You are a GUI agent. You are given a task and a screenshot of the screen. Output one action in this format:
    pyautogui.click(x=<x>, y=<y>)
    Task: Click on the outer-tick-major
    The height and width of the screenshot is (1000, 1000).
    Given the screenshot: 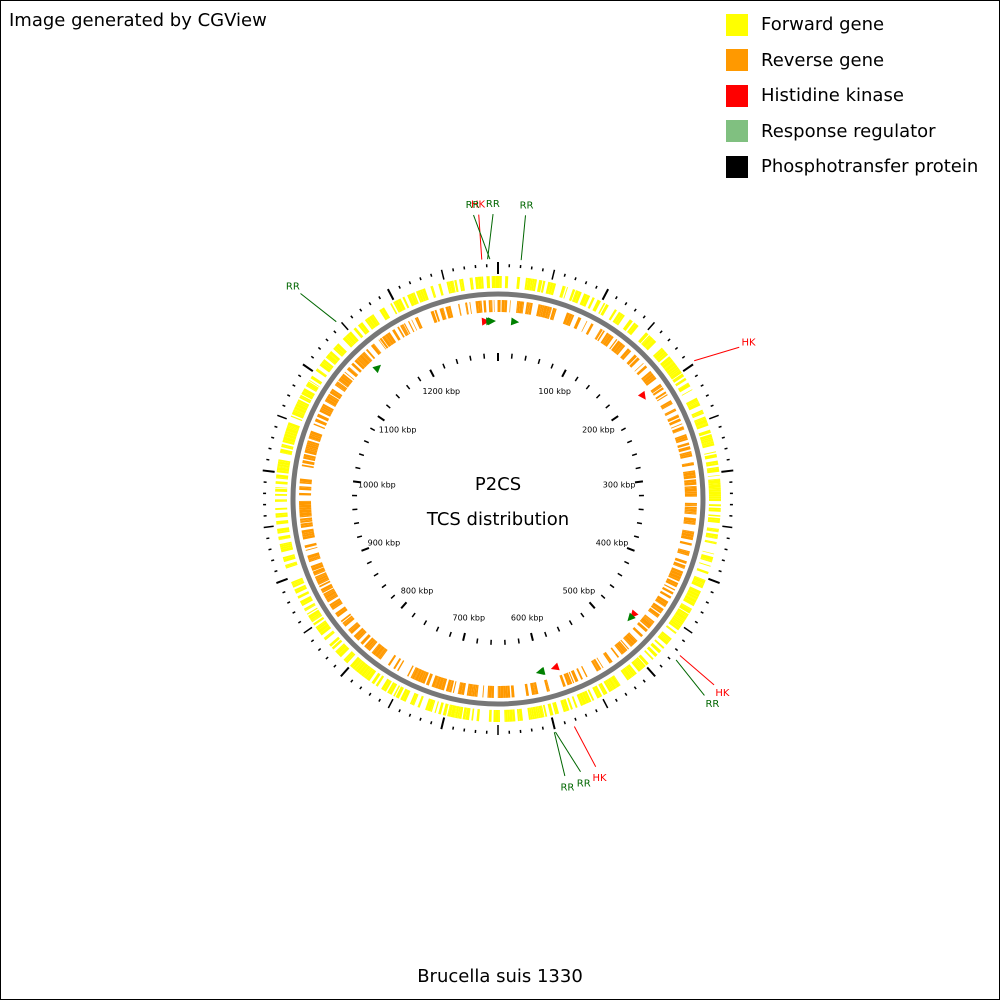 What is the action you would take?
    pyautogui.click(x=308, y=368)
    